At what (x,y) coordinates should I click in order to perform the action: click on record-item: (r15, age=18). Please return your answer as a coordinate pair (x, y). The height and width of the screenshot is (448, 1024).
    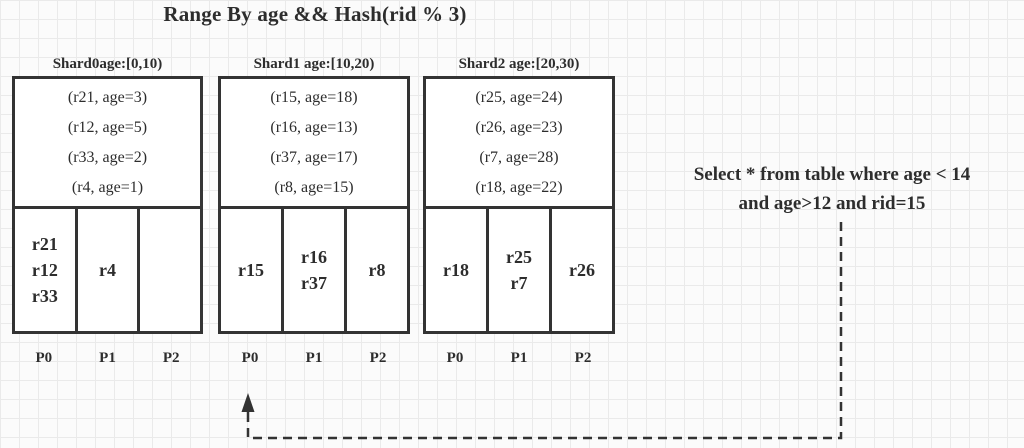
    Looking at the image, I should click on (314, 97).